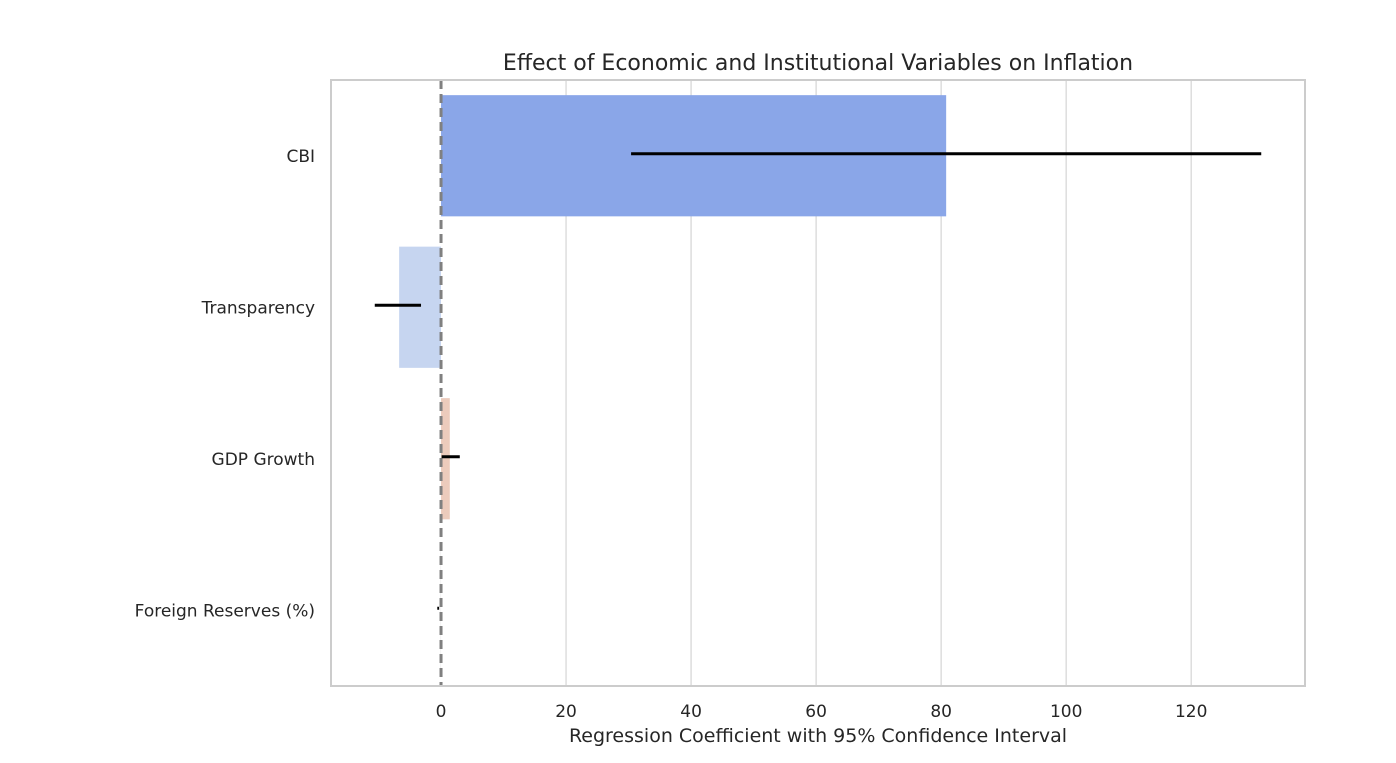 This screenshot has width=1396, height=763. I want to click on x-tick-label: 100, so click(1066, 712).